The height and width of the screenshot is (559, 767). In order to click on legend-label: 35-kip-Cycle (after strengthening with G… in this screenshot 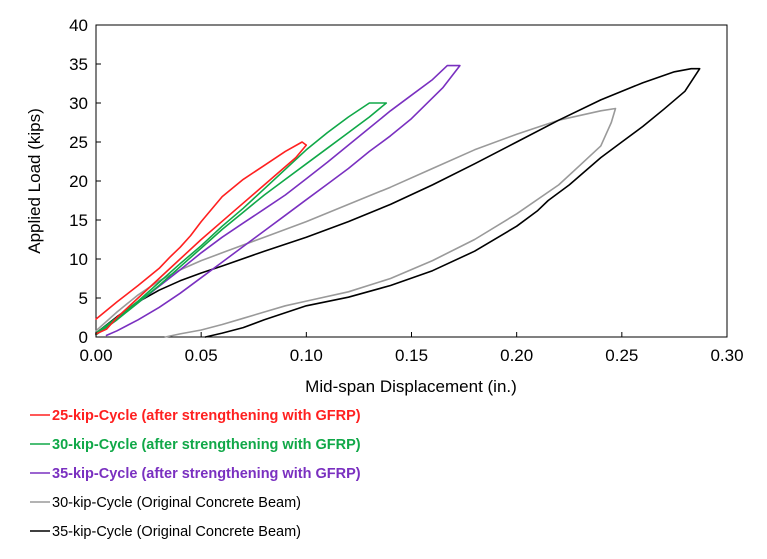, I will do `click(206, 474)`.